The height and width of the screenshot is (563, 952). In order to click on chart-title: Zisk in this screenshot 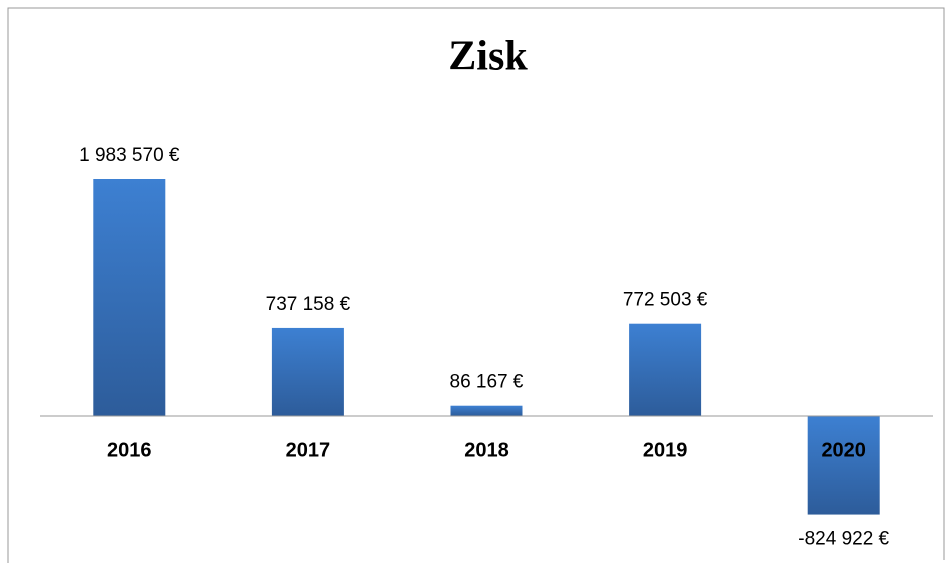, I will do `click(488, 57)`.